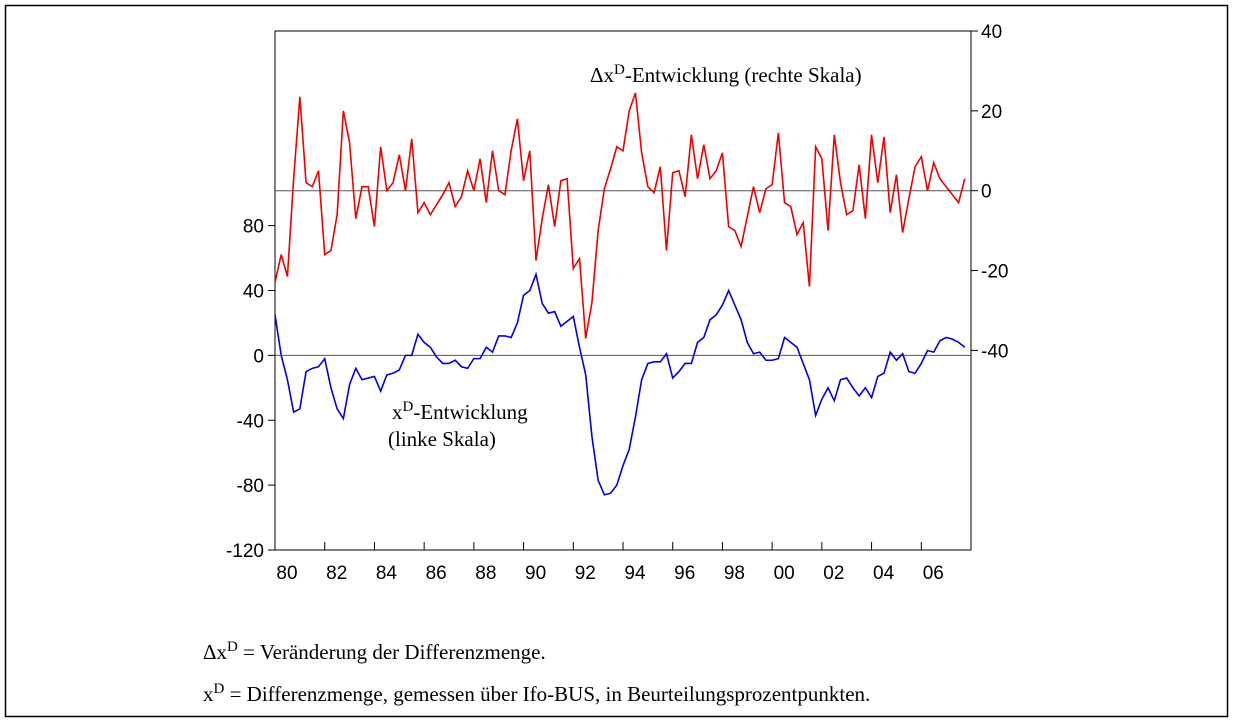 The width and height of the screenshot is (1233, 722). Describe the element at coordinates (208, 694) in the screenshot. I see `footnote-part: x` at that location.